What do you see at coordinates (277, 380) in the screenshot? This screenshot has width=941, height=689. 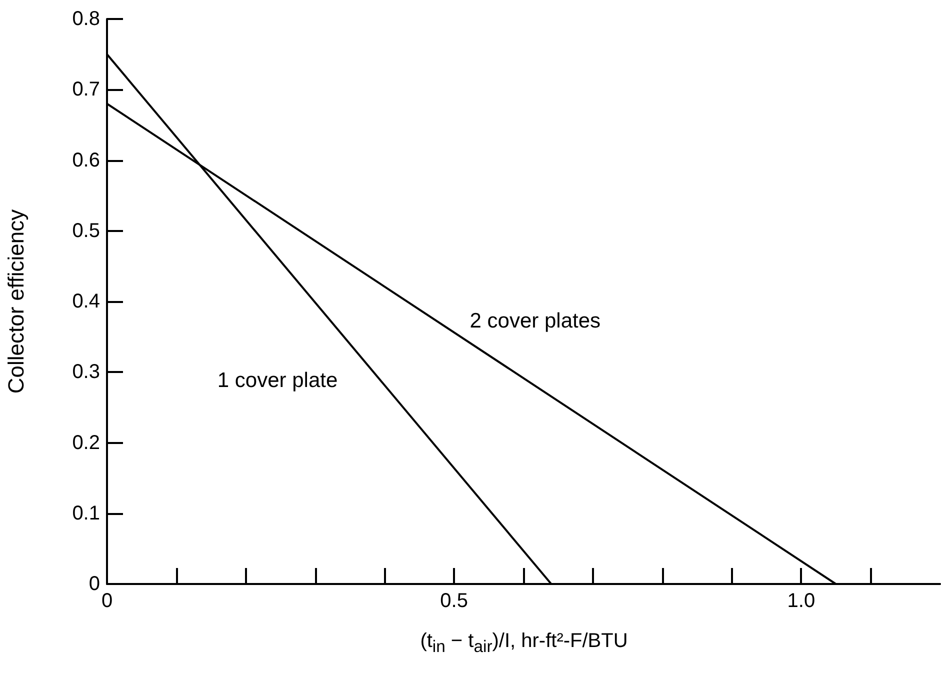 I see `series-label: 1 cover plate` at bounding box center [277, 380].